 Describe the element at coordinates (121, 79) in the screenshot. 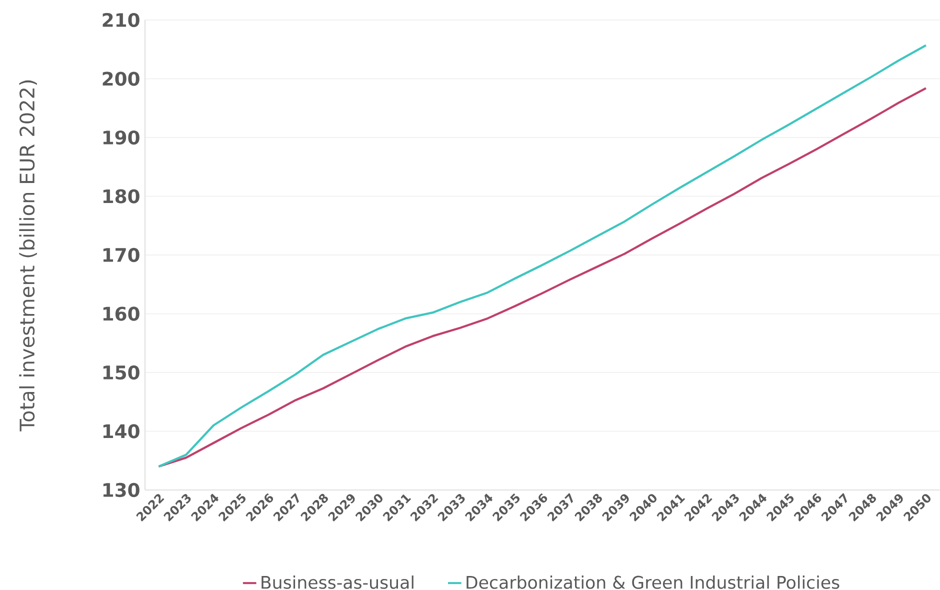

I see `y-tick-label: 200` at that location.